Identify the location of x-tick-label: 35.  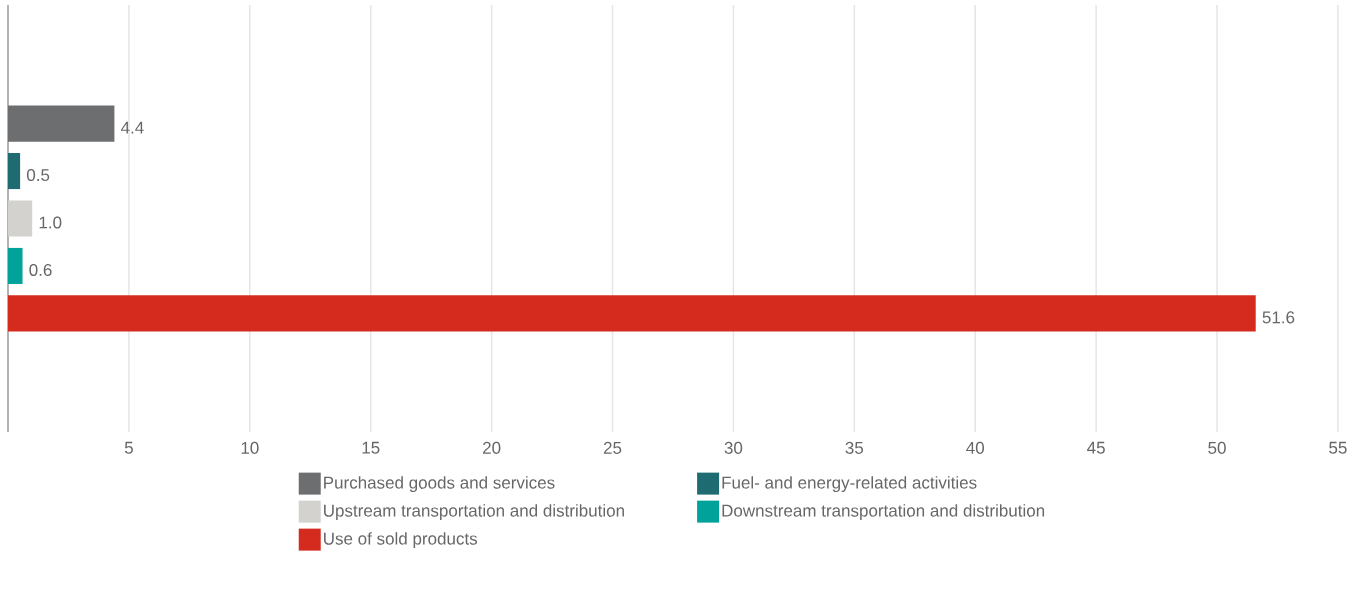
(854, 447).